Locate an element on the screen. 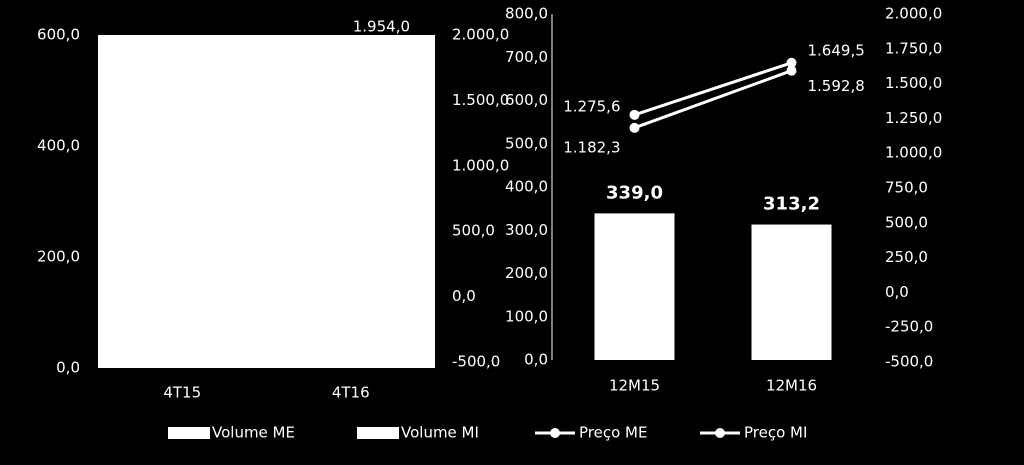 The image size is (1024, 465). x-tick-label: 4T15 is located at coordinates (182, 393).